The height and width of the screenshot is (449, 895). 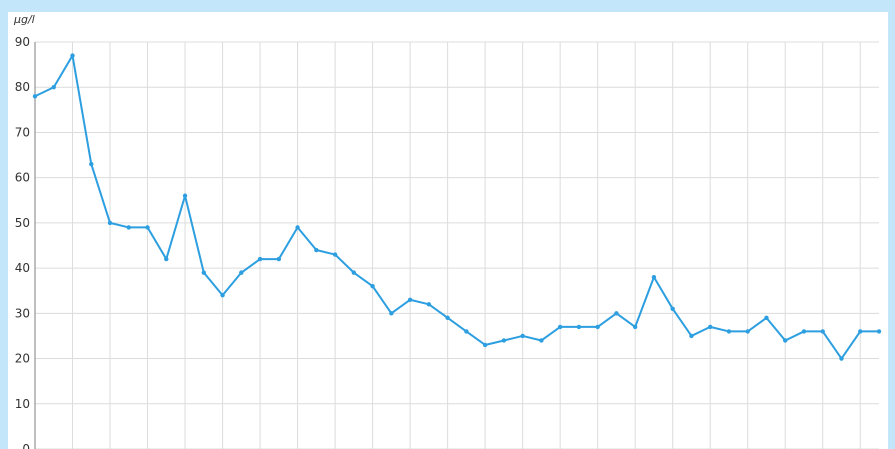 What do you see at coordinates (22, 132) in the screenshot?
I see `y-tick-label: 70` at bounding box center [22, 132].